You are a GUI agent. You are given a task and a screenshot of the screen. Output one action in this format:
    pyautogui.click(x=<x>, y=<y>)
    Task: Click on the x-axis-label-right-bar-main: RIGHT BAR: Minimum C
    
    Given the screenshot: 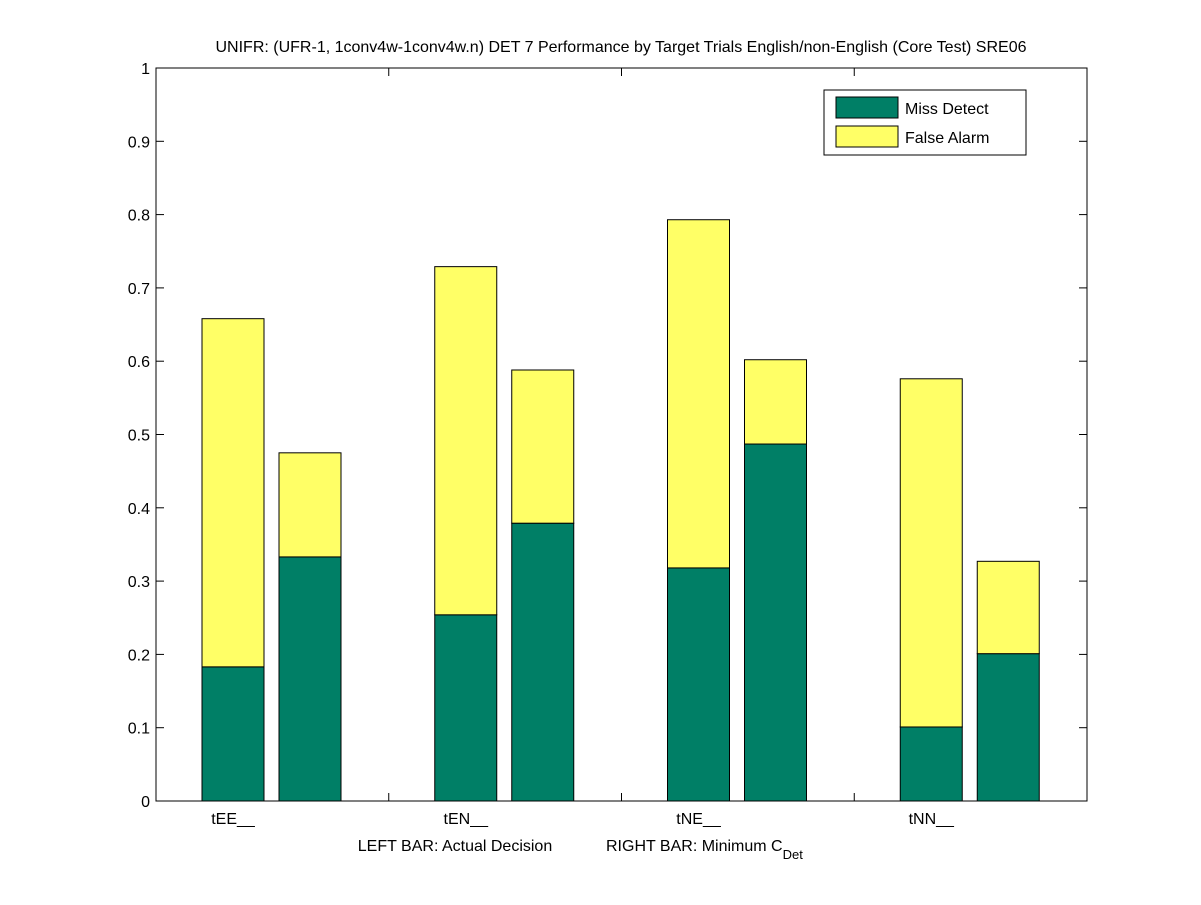 What is the action you would take?
    pyautogui.click(x=694, y=846)
    